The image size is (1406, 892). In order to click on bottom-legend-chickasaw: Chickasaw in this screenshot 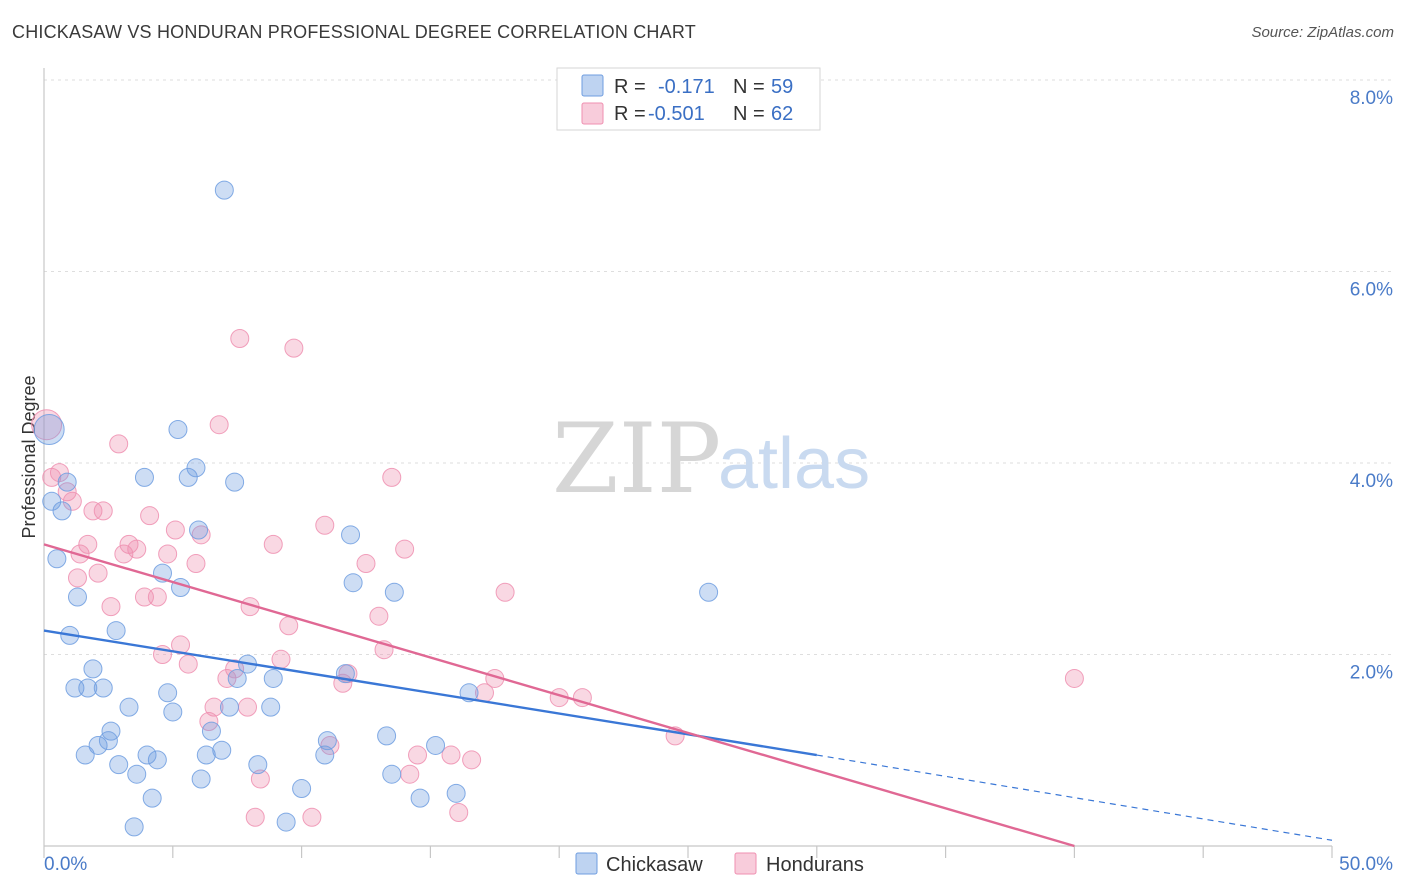, I will do `click(654, 865)`.